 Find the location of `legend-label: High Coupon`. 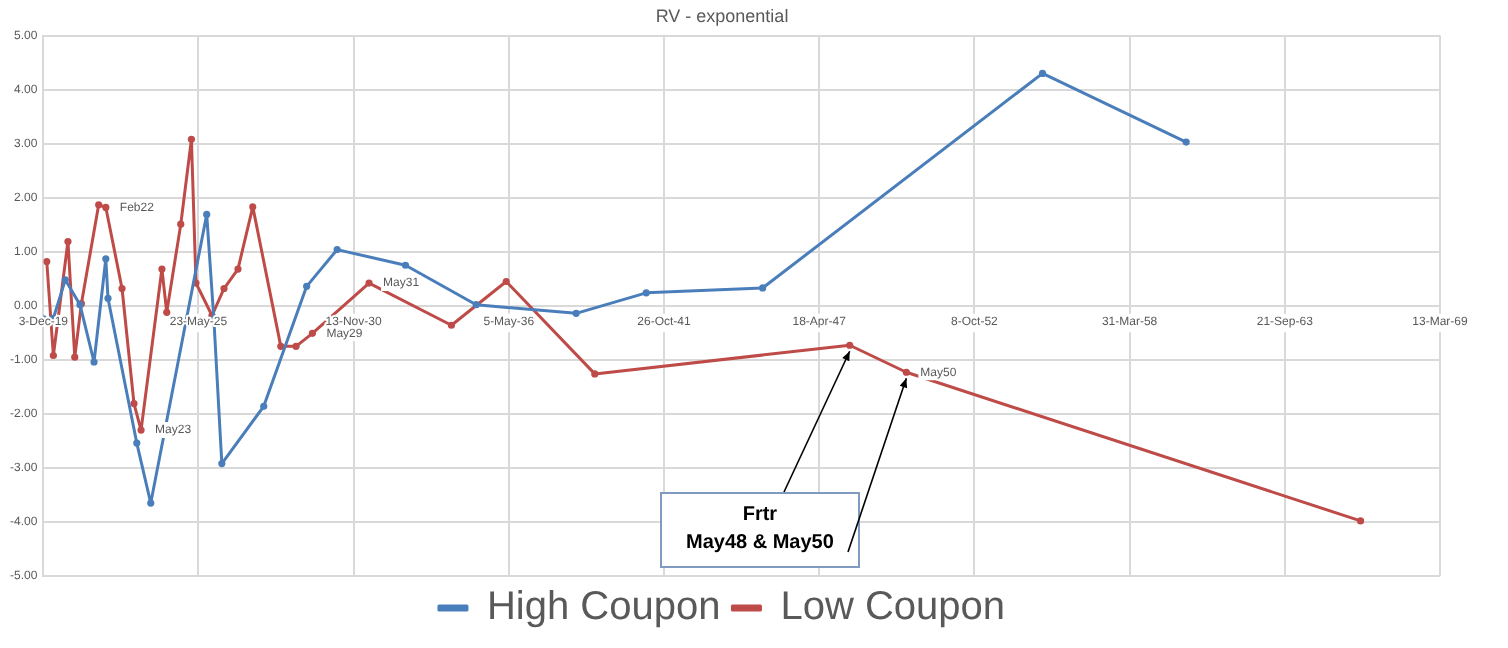

legend-label: High Coupon is located at coordinates (603, 607).